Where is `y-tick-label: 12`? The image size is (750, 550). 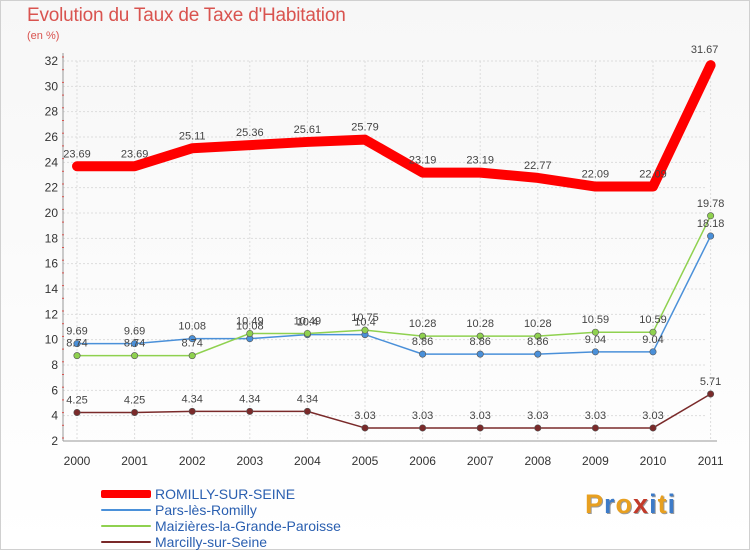 y-tick-label: 12 is located at coordinates (52, 314).